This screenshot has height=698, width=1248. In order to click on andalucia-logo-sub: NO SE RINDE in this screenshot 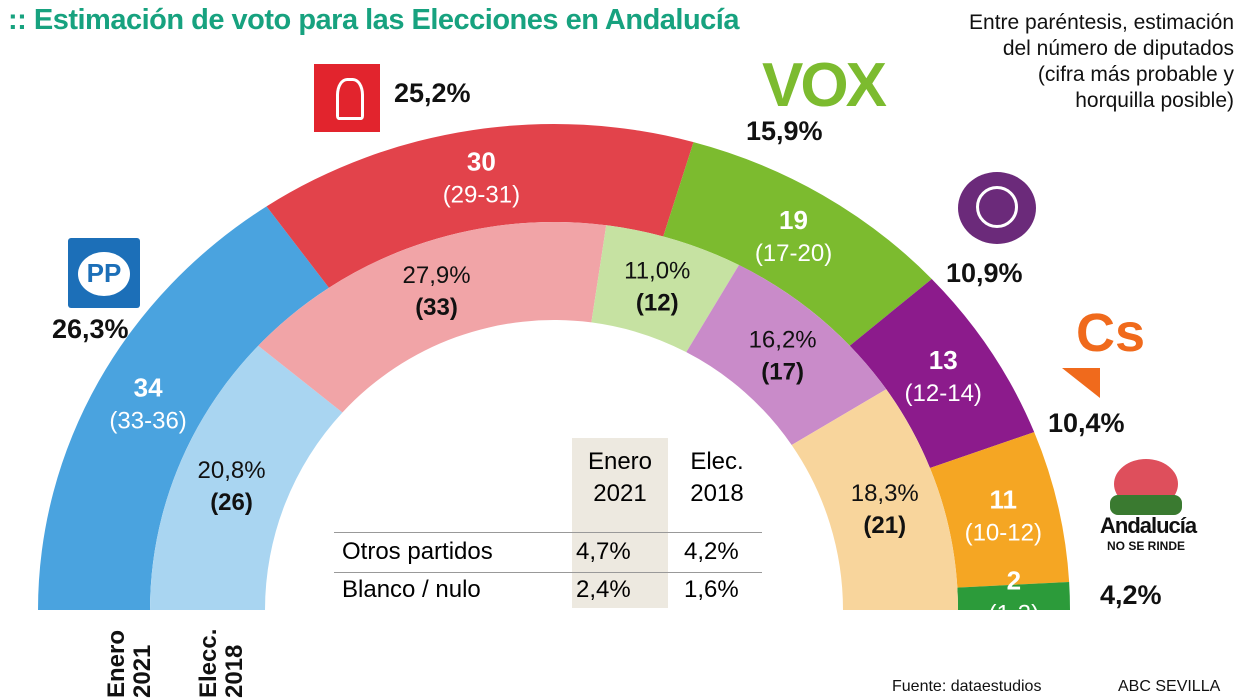, I will do `click(1145, 546)`.